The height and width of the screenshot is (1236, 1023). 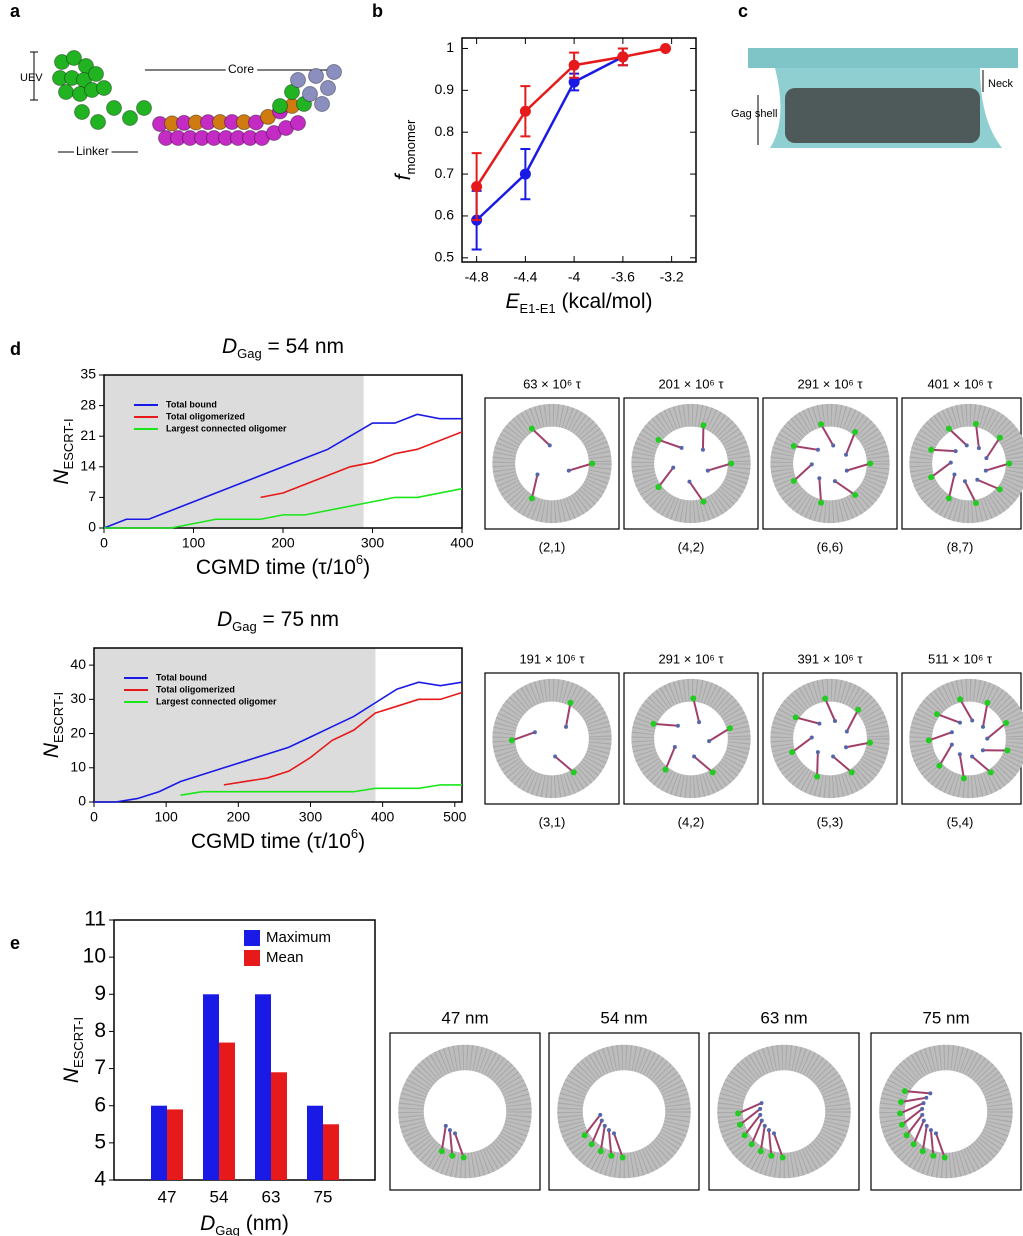 What do you see at coordinates (244, 626) in the screenshot?
I see `label-part: Gag` at bounding box center [244, 626].